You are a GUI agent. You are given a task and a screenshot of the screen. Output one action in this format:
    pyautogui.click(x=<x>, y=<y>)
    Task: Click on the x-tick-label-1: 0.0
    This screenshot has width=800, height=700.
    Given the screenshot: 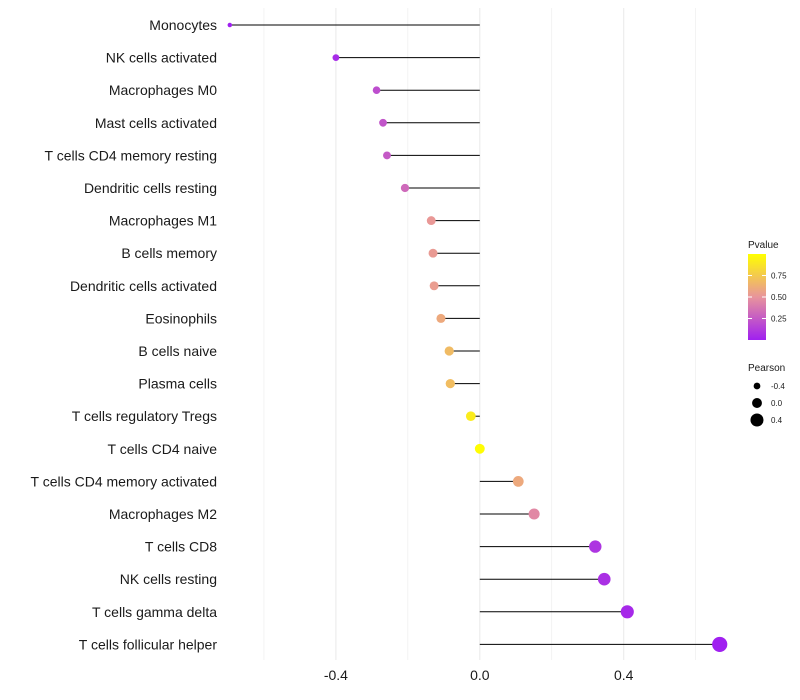 What is the action you would take?
    pyautogui.click(x=480, y=675)
    